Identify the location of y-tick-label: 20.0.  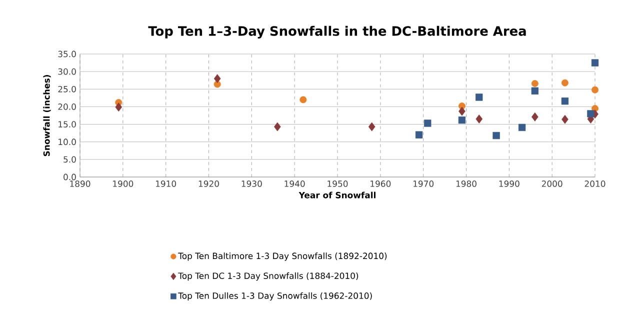
(67, 107).